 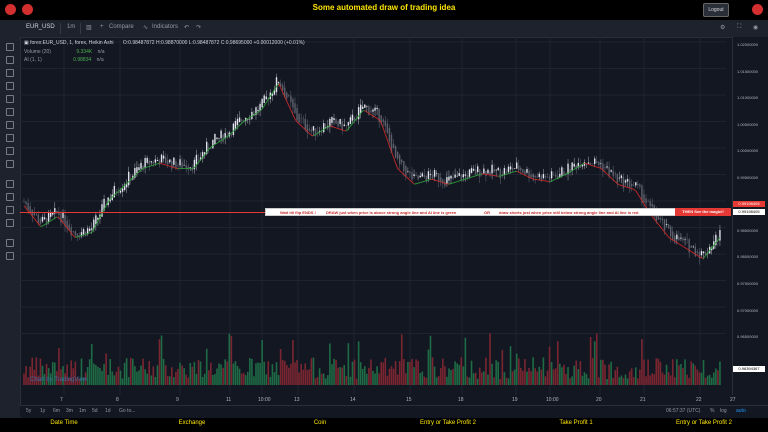 I want to click on trendline-icon, so click(x=10, y=60).